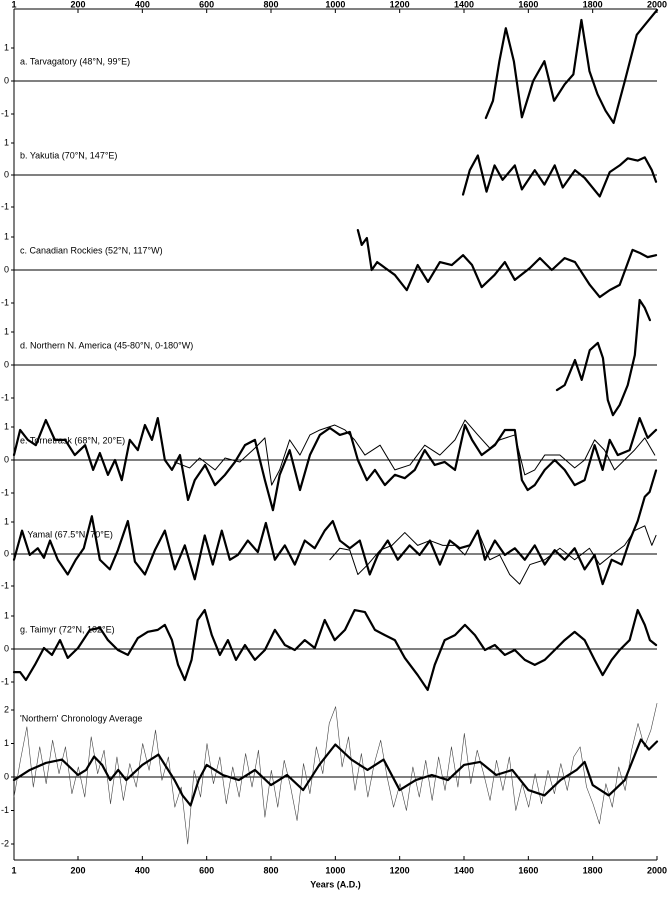 This screenshot has height=900, width=667. I want to click on y-tick-label: -2, so click(5, 843).